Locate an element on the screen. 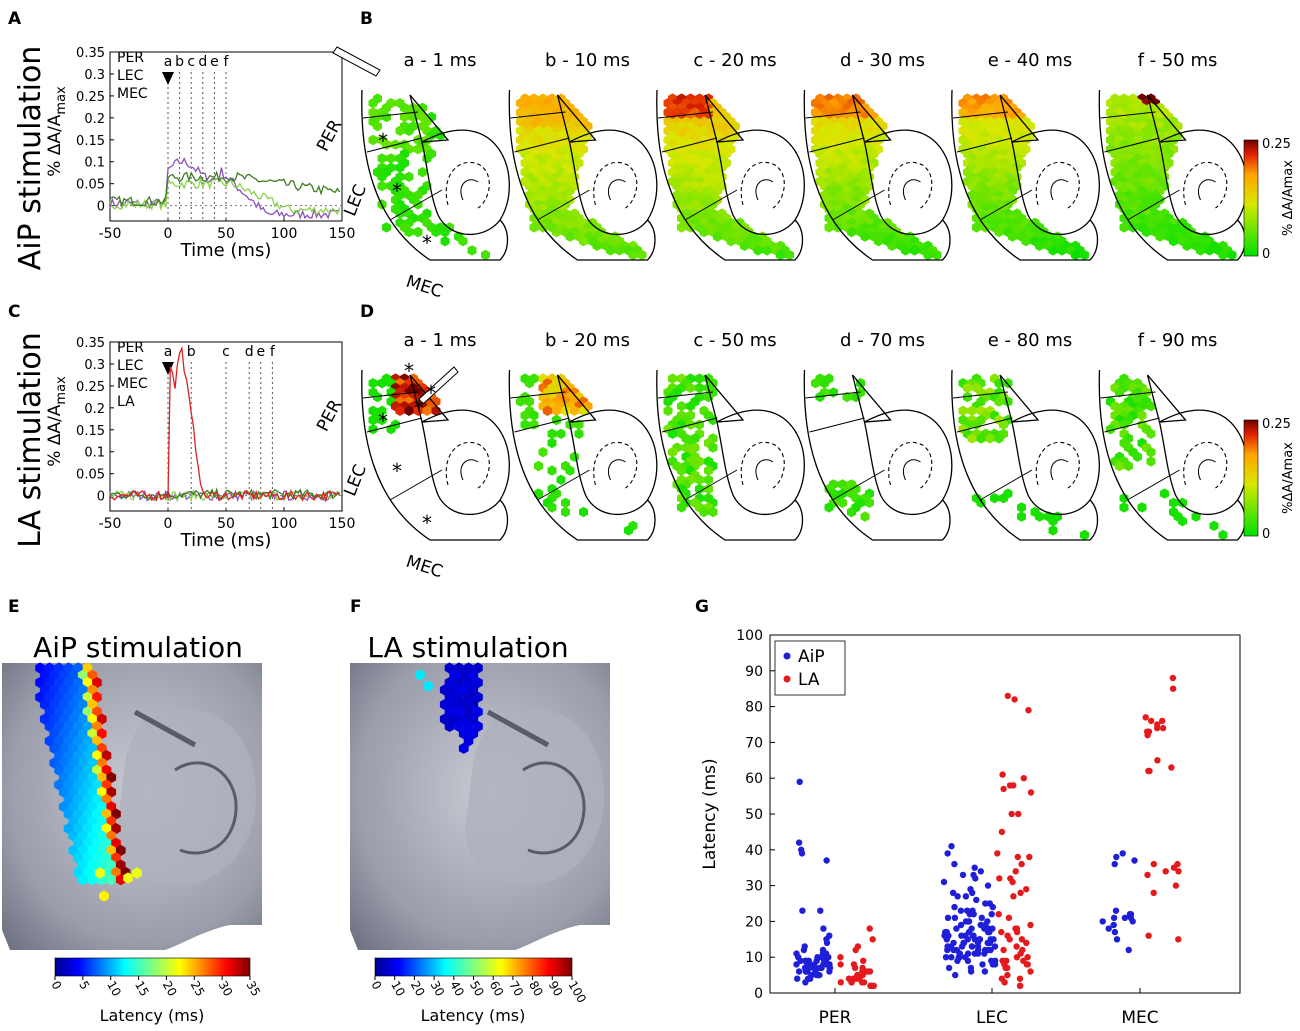  time-marker-label: b is located at coordinates (191, 352).